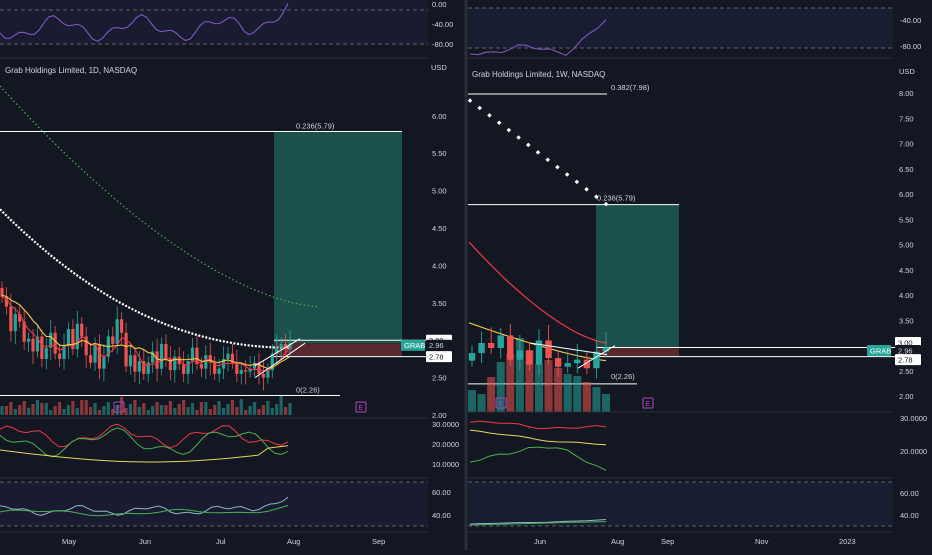 This screenshot has height=555, width=932. Describe the element at coordinates (439, 116) in the screenshot. I see `left-price-tick-0: 6.00` at that location.